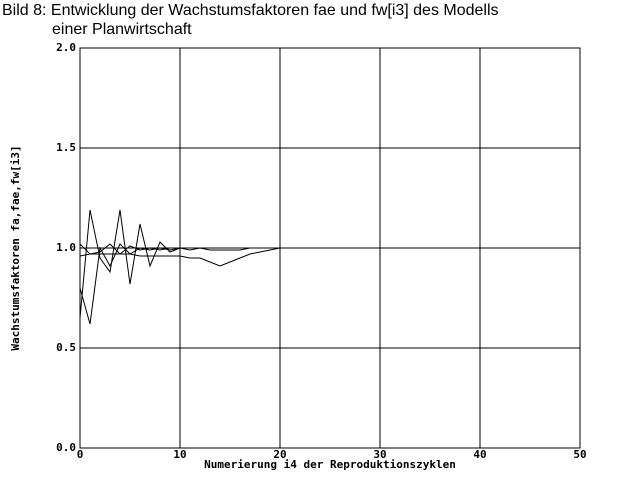 The width and height of the screenshot is (640, 480). Describe the element at coordinates (15, 247) in the screenshot. I see `y-axis-label: Wachstumsfaktoren fa,fae,fw[i3]` at that location.